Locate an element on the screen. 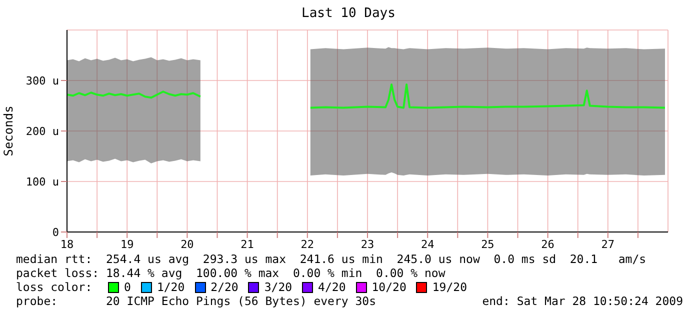 Image resolution: width=697 pixels, height=321 pixels. x-tick-label: 25 is located at coordinates (487, 244).